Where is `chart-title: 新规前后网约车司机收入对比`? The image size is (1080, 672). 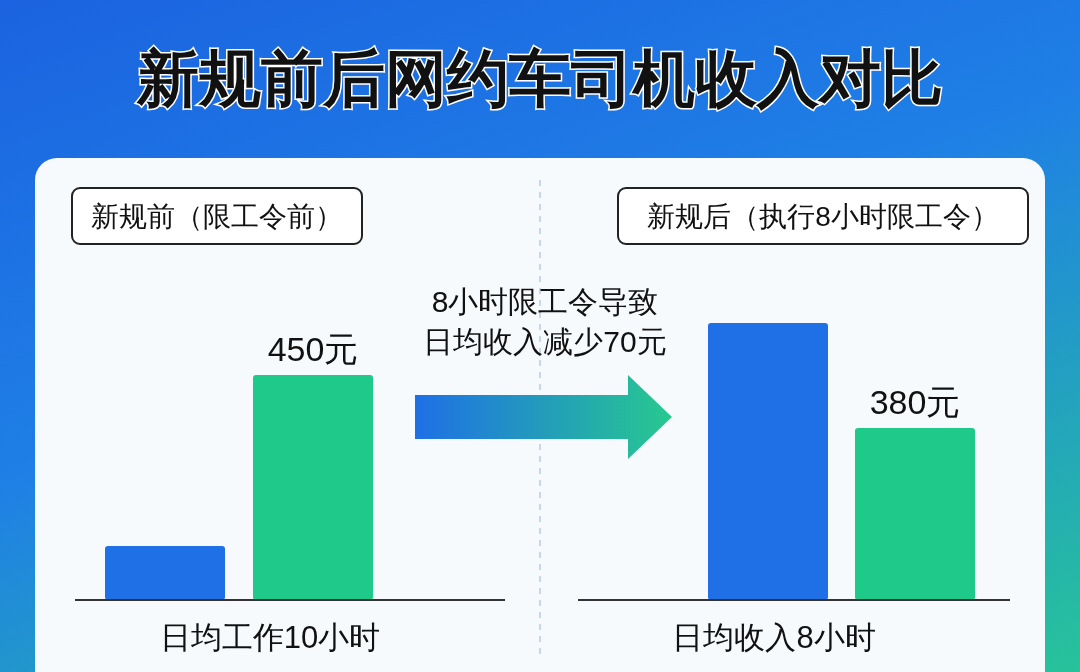
chart-title: 新规前后网约车司机收入对比 is located at coordinates (539, 78).